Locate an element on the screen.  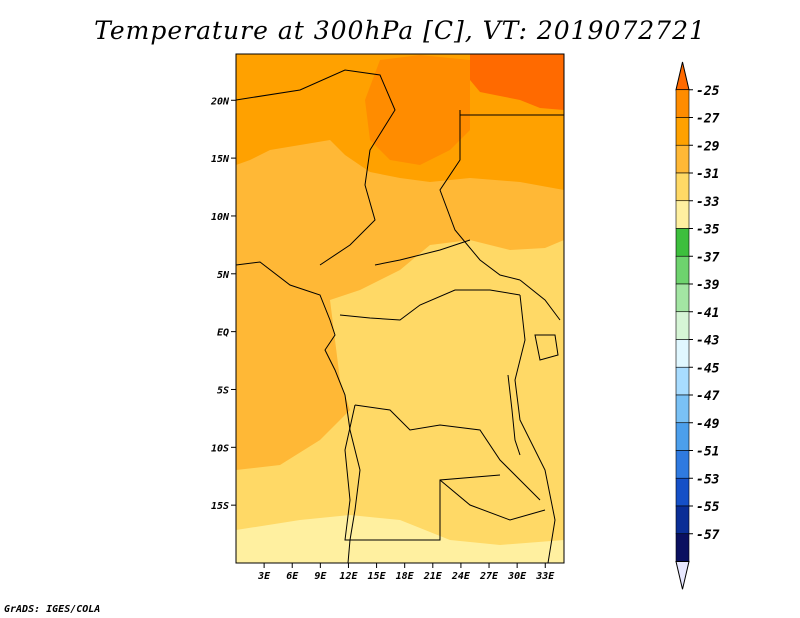
band-nw-patch is located at coordinates (417, 110).